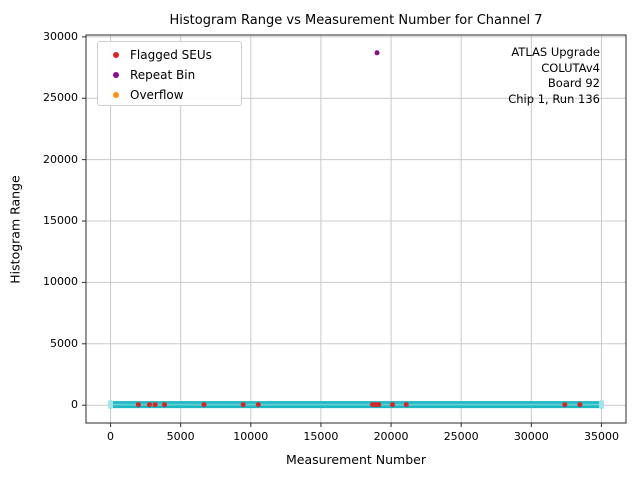 This screenshot has width=640, height=480. I want to click on legend-label: Overflow, so click(157, 95).